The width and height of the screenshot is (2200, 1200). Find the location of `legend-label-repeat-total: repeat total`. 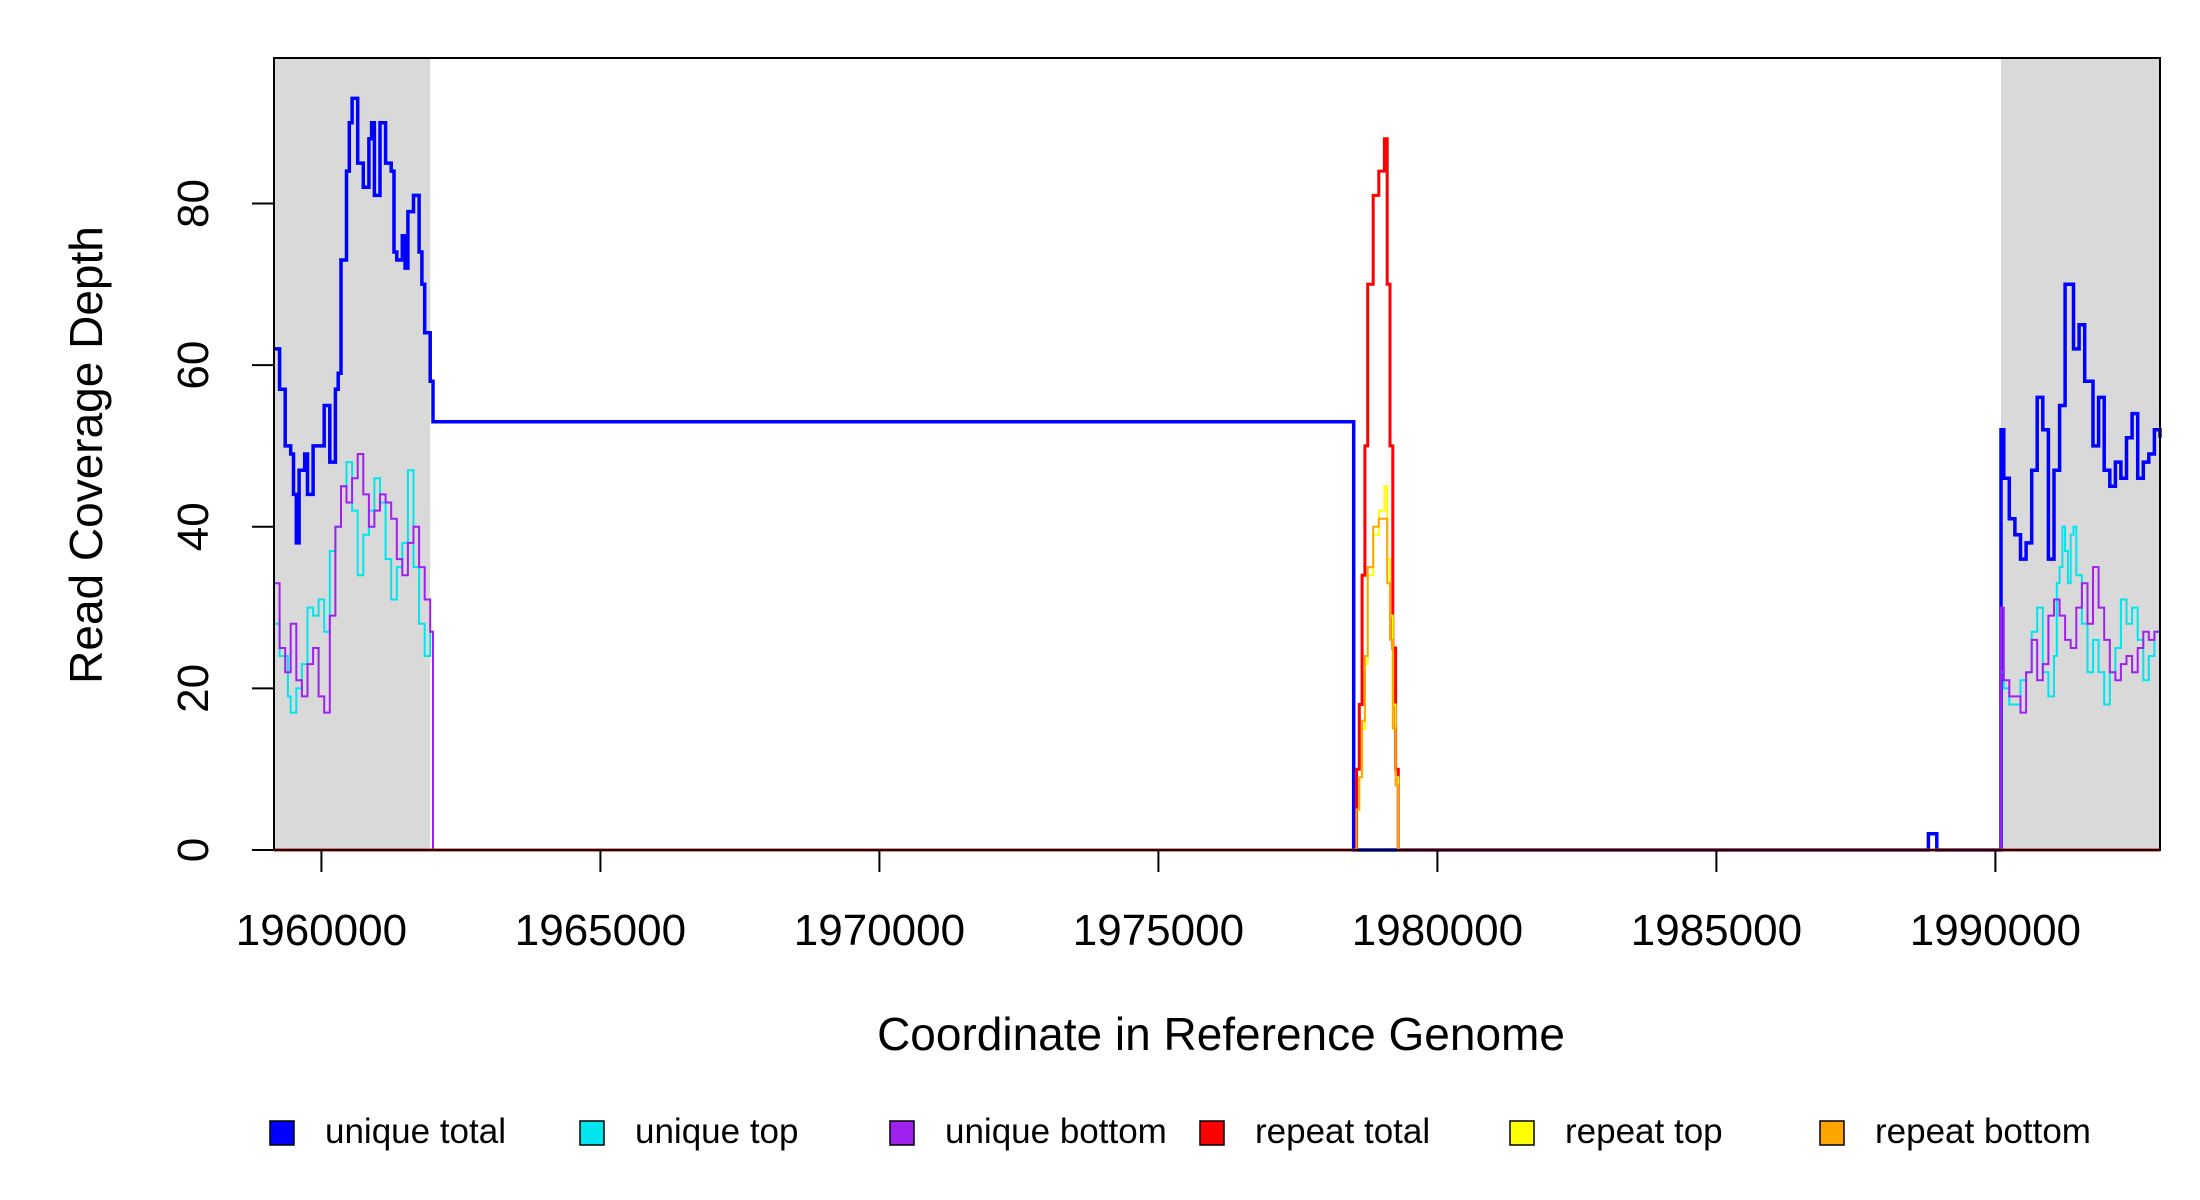

legend-label-repeat-total: repeat total is located at coordinates (1342, 1131).